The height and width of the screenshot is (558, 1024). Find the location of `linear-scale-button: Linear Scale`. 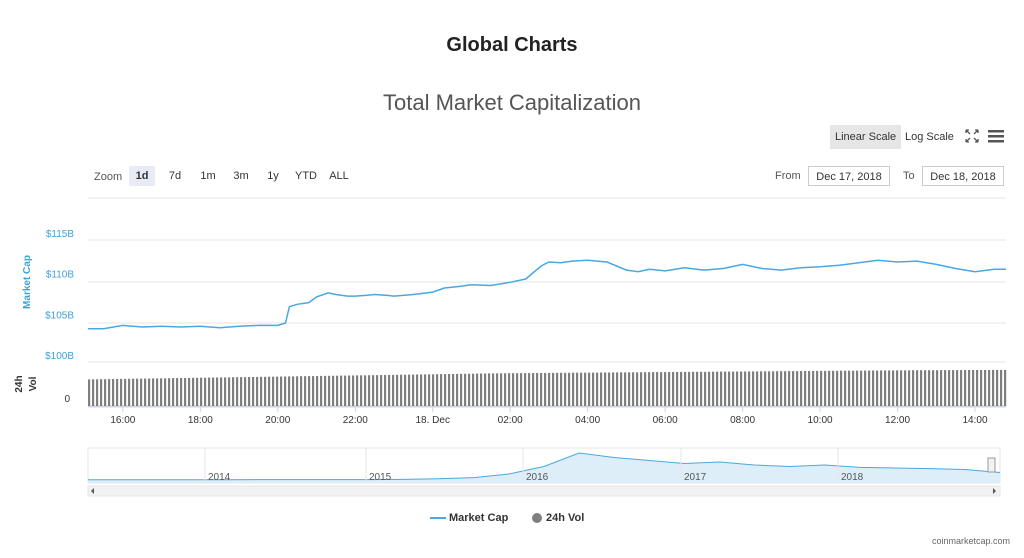

linear-scale-button: Linear Scale is located at coordinates (866, 137).